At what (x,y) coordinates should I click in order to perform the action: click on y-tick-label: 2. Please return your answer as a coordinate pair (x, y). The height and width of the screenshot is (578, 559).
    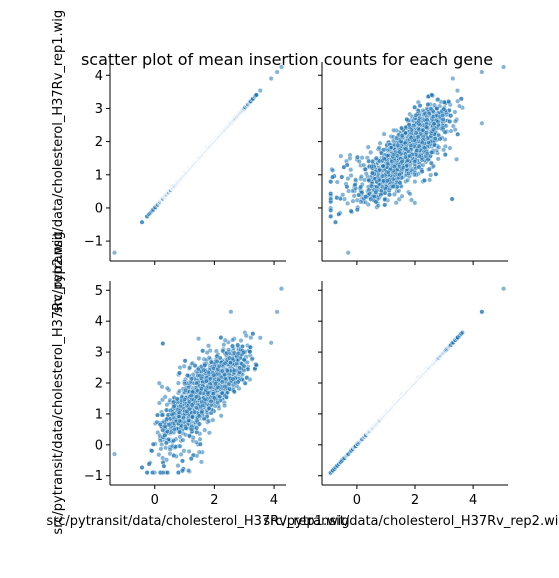
    Looking at the image, I should click on (99, 142).